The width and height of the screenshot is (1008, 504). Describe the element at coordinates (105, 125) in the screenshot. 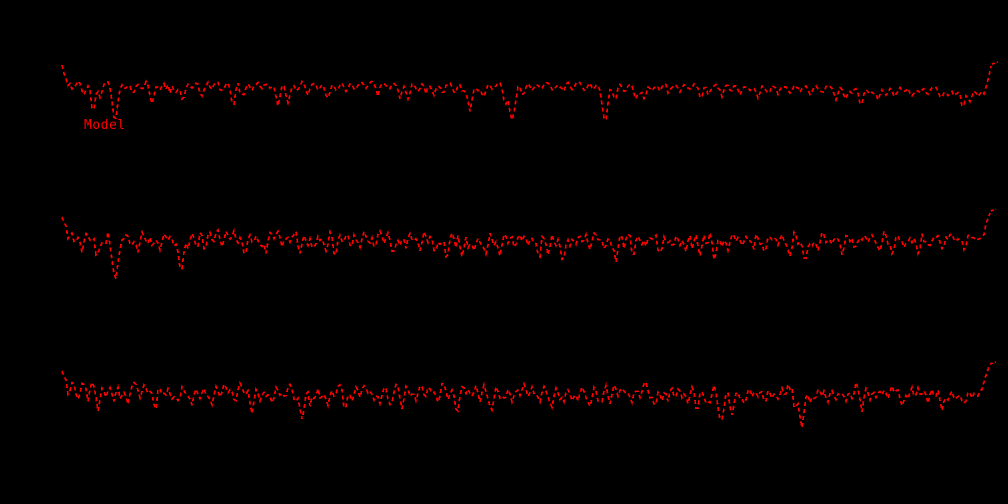

I see `model-legend-label: Model` at that location.